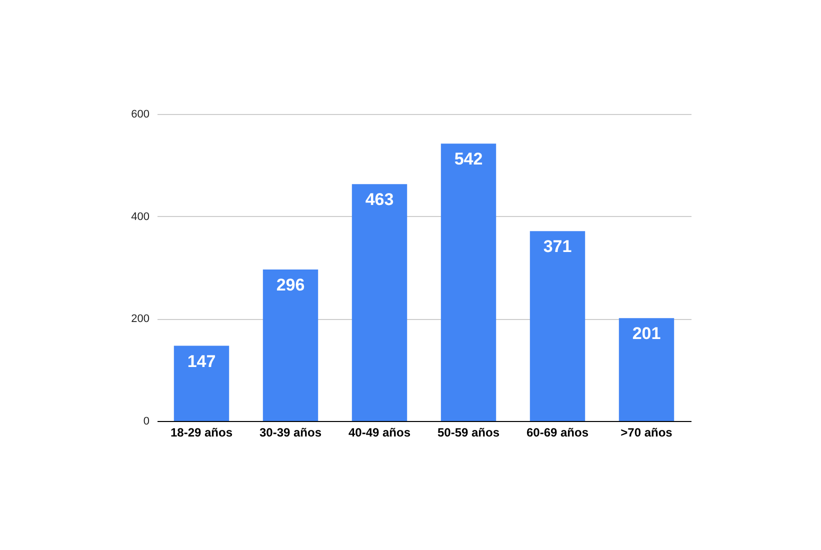 The height and width of the screenshot is (550, 821). What do you see at coordinates (646, 433) in the screenshot?
I see `x-tick-label: >70 años` at bounding box center [646, 433].